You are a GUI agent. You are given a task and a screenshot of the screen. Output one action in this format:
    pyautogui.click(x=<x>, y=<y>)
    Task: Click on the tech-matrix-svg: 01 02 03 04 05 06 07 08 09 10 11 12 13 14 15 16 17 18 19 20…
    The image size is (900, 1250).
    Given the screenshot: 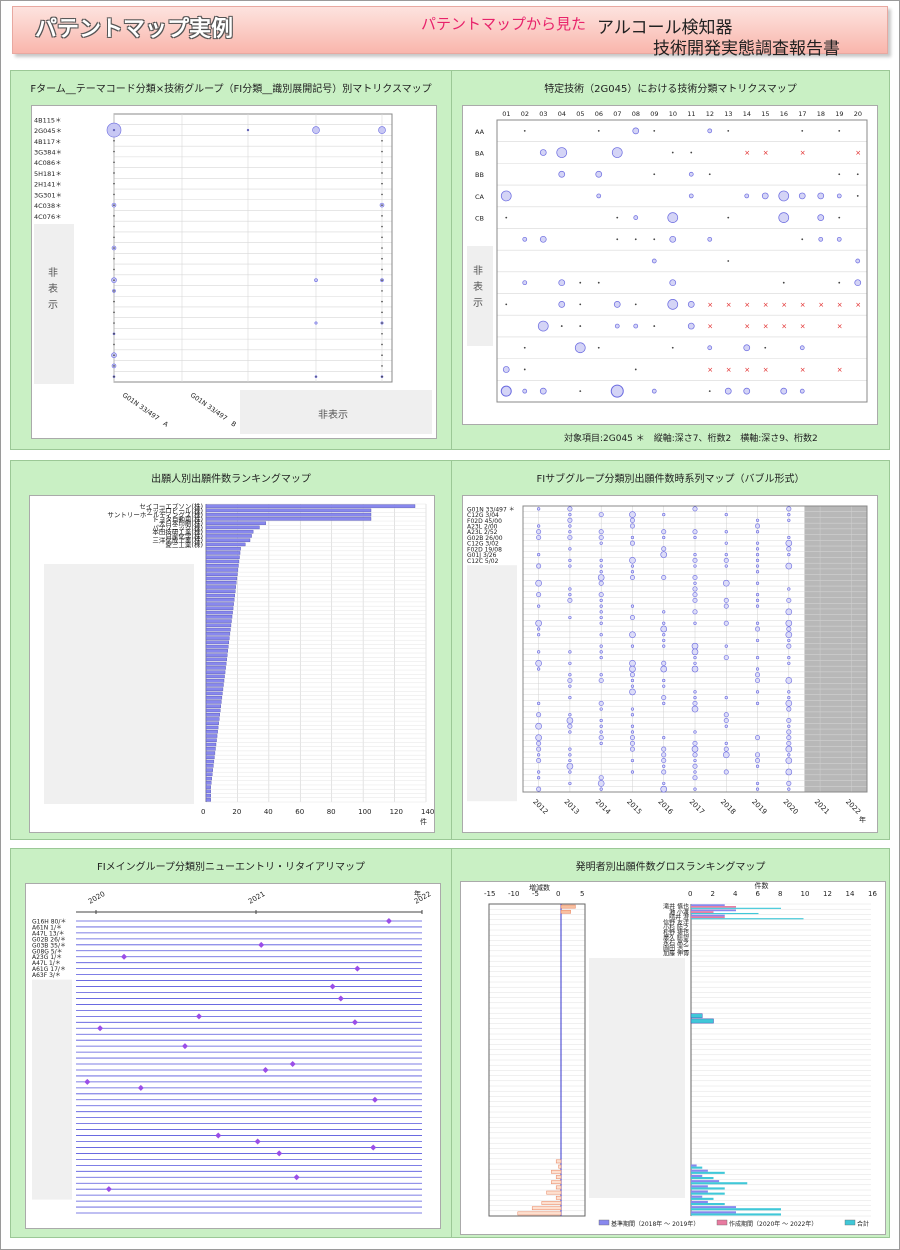 What is the action you would take?
    pyautogui.click(x=667, y=256)
    